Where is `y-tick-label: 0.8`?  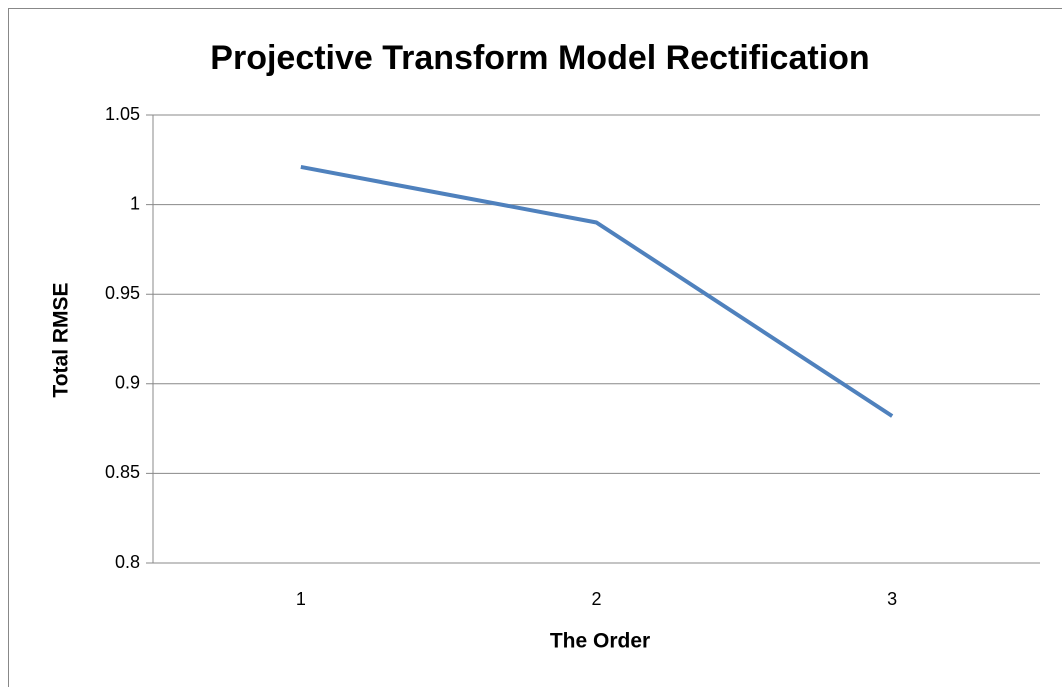 y-tick-label: 0.8 is located at coordinates (127, 562).